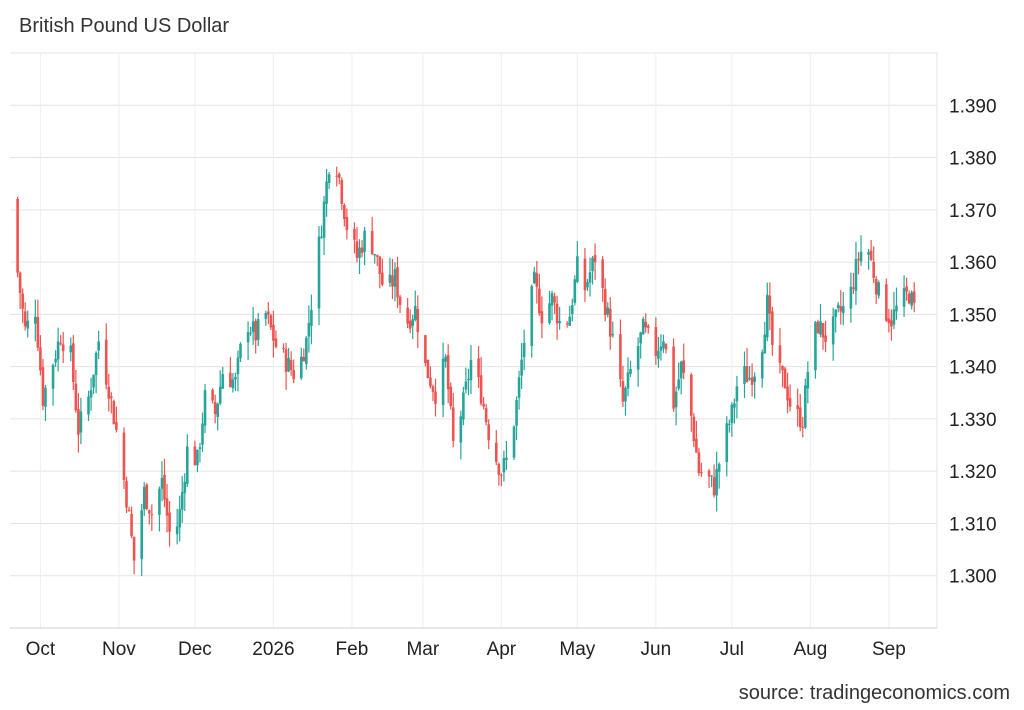  What do you see at coordinates (577, 649) in the screenshot?
I see `x-tick-label: May` at bounding box center [577, 649].